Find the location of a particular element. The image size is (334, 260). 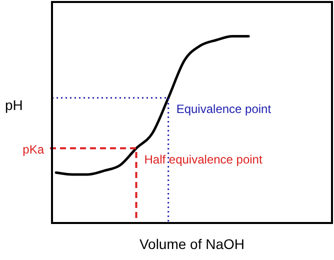

annotation: Equivalence point is located at coordinates (224, 109).